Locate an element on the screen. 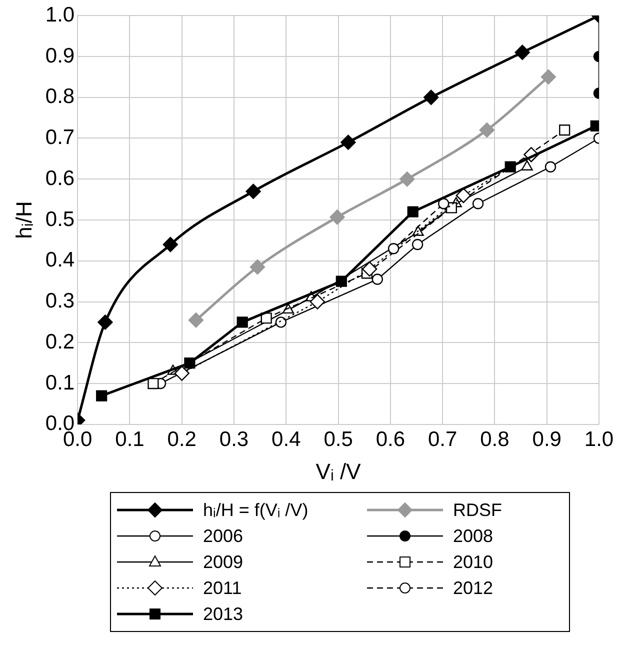 The image size is (619, 646). x-tick-label: 0.4 is located at coordinates (287, 439).